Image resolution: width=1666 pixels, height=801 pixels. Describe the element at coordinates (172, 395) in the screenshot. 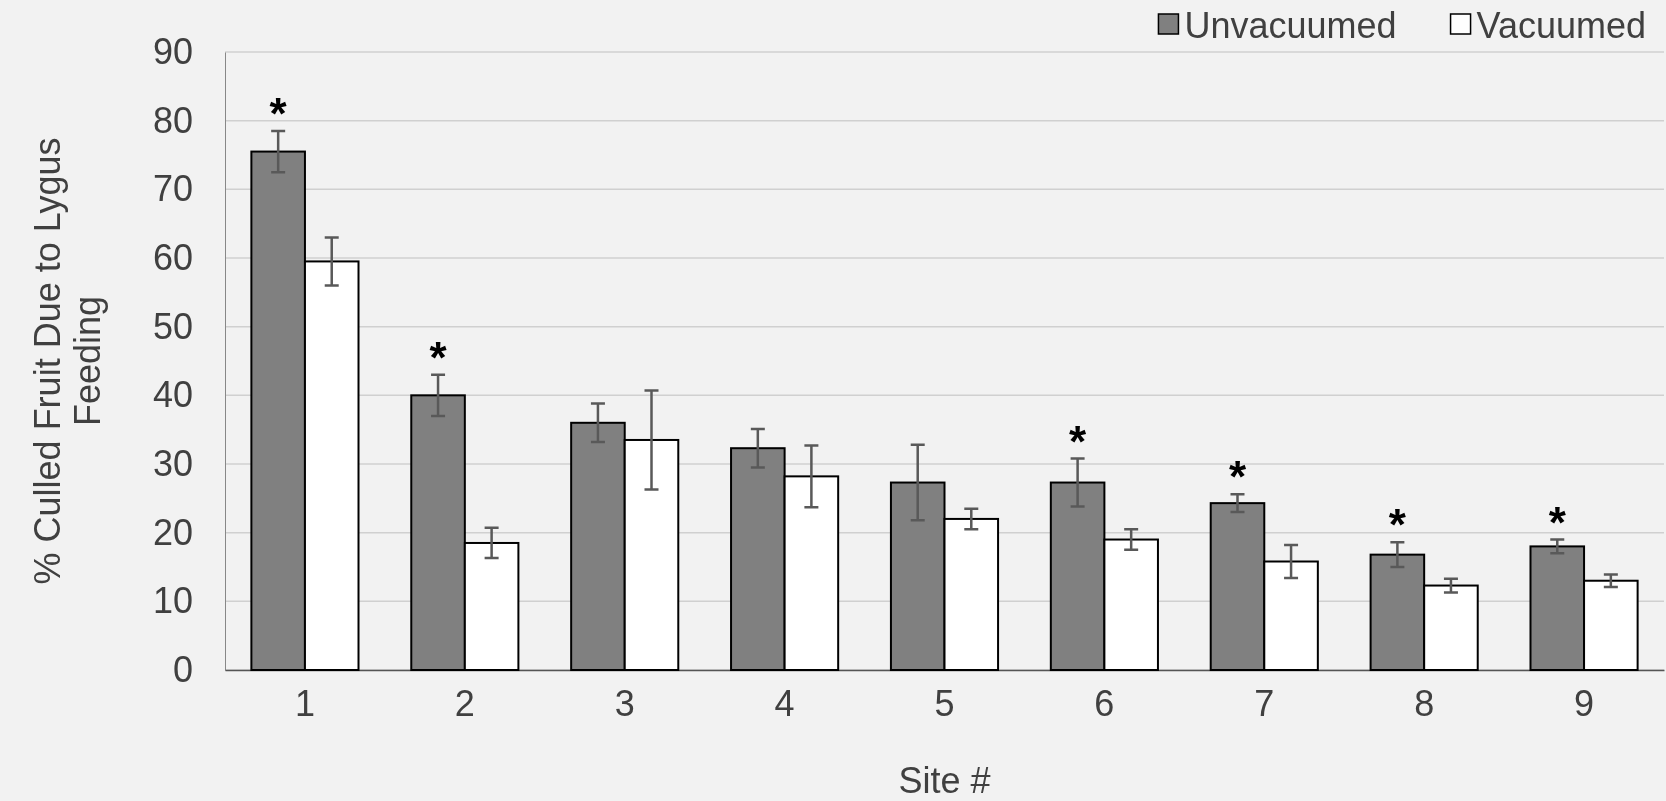

I see `y-tick-label: 40` at that location.